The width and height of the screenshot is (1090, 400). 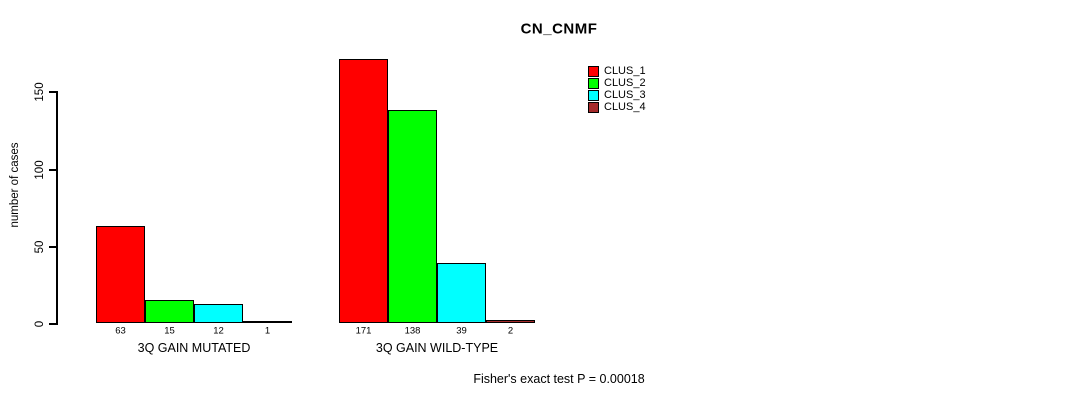 I want to click on bar-clus_4-group2, so click(x=510, y=321).